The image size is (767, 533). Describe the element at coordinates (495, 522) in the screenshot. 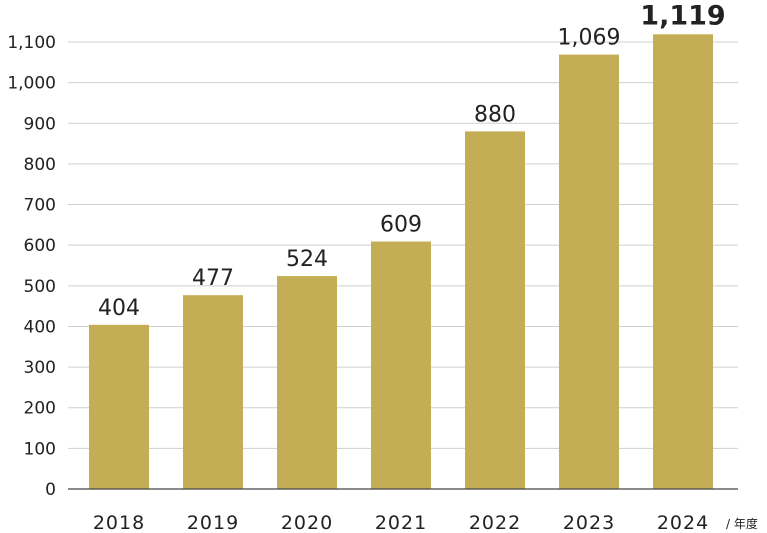

I see `x-tick-label: 2022` at that location.